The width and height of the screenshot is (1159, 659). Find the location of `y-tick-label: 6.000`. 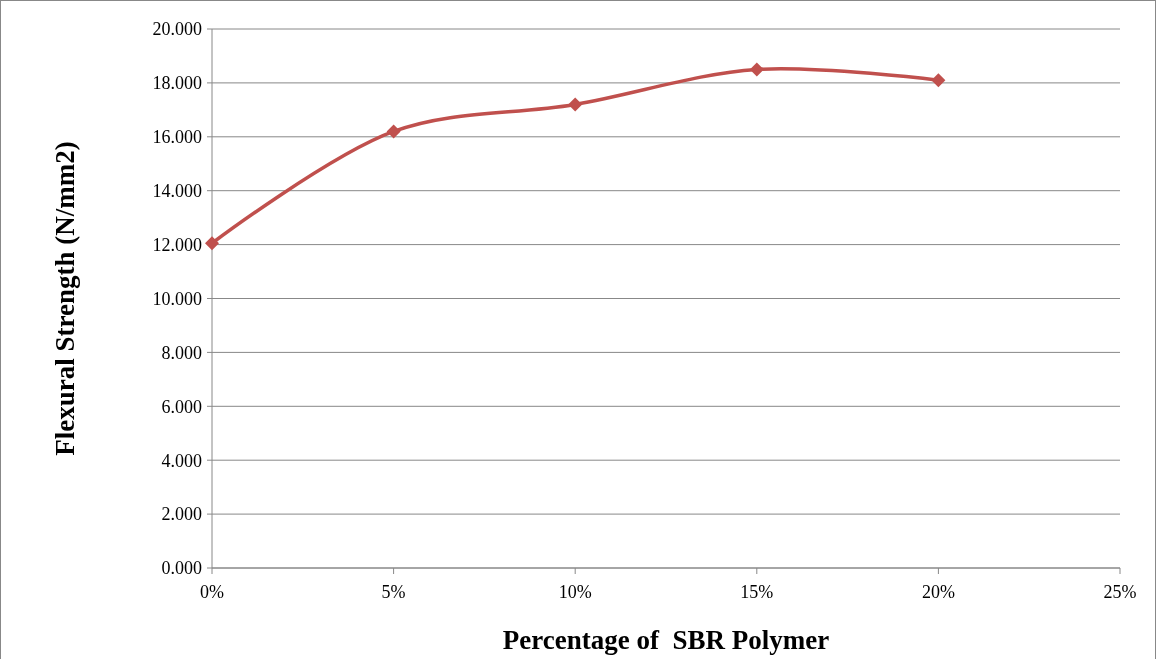

y-tick-label: 6.000 is located at coordinates (181, 406).